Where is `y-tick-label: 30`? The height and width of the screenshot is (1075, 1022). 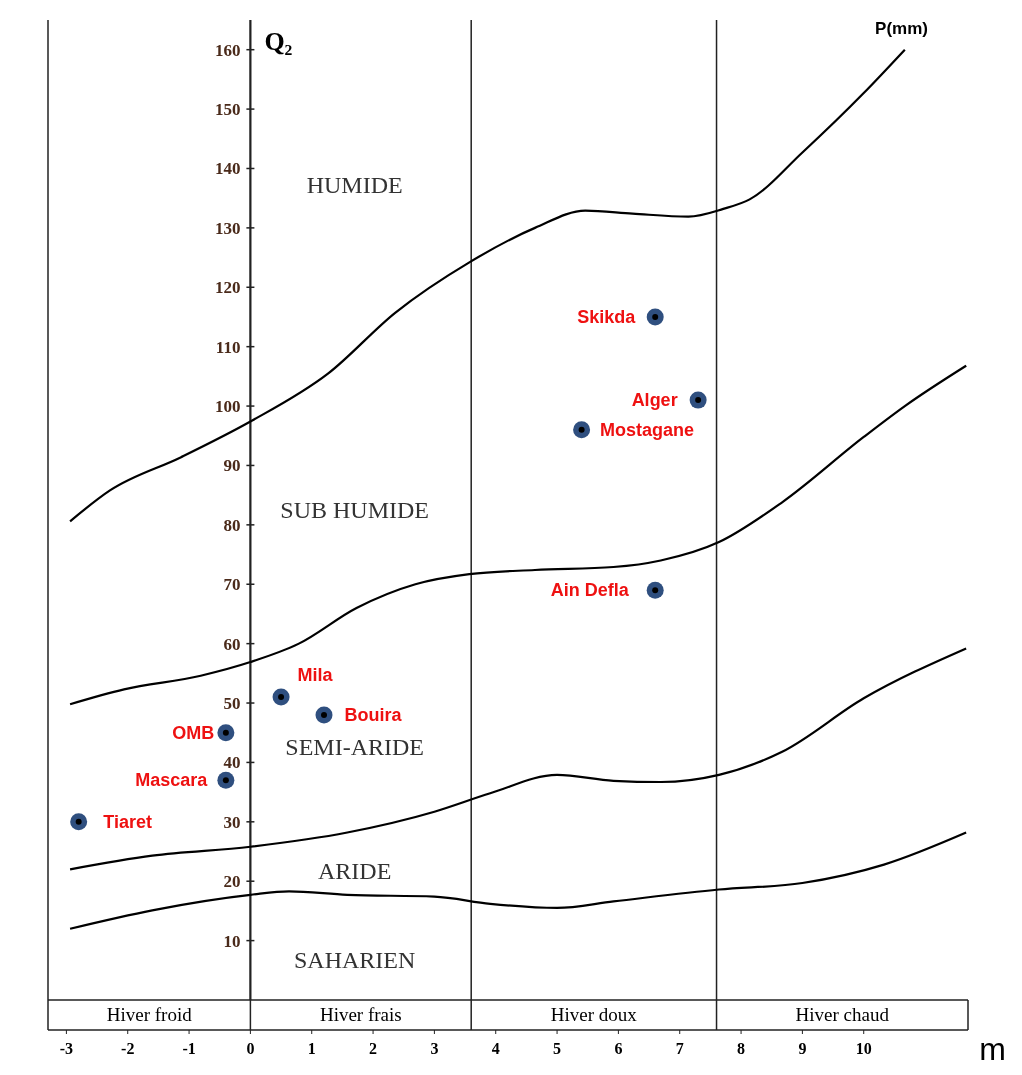
y-tick-label: 30 is located at coordinates (232, 822).